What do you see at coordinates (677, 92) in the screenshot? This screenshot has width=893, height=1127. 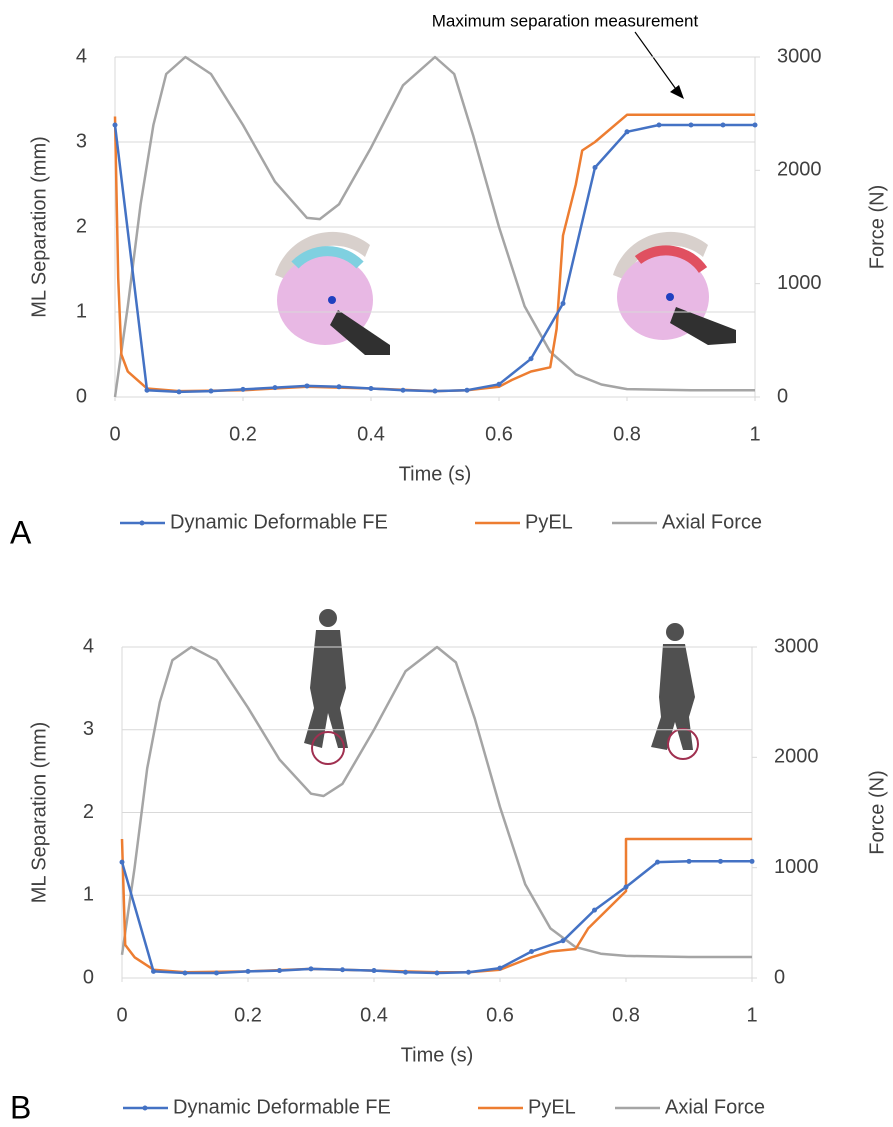 I see `annotation-arrowhead` at bounding box center [677, 92].